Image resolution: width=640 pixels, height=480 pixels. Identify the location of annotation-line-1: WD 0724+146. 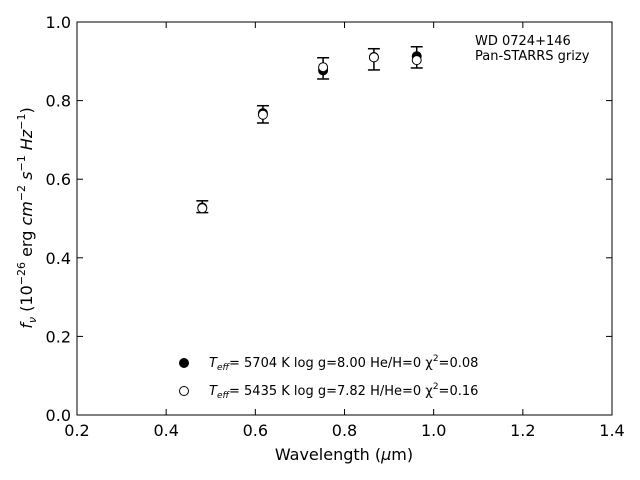
(523, 41).